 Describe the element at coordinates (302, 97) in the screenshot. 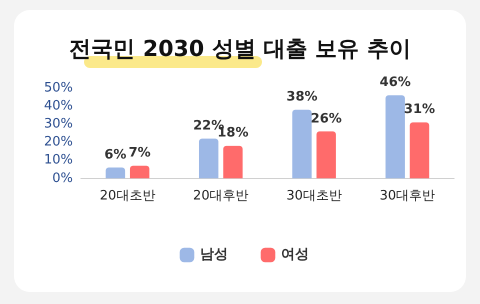

I see `data-label: 38%` at that location.